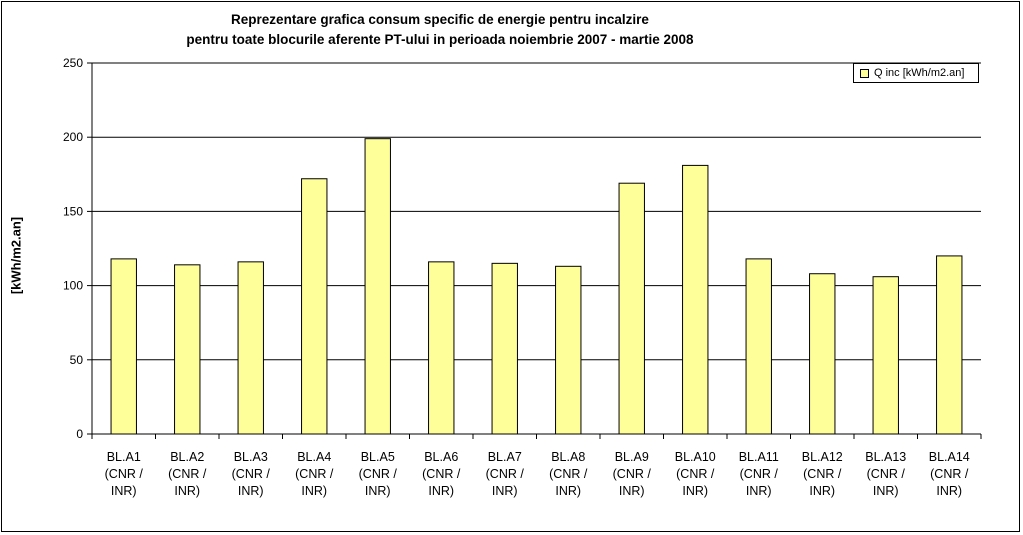 Image resolution: width=1023 pixels, height=535 pixels. What do you see at coordinates (79, 434) in the screenshot?
I see `y-tick-label: 0` at bounding box center [79, 434].